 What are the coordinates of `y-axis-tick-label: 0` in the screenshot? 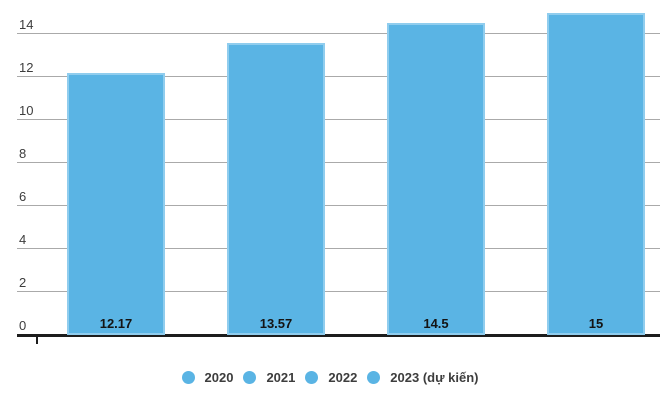 It's located at (23, 325).